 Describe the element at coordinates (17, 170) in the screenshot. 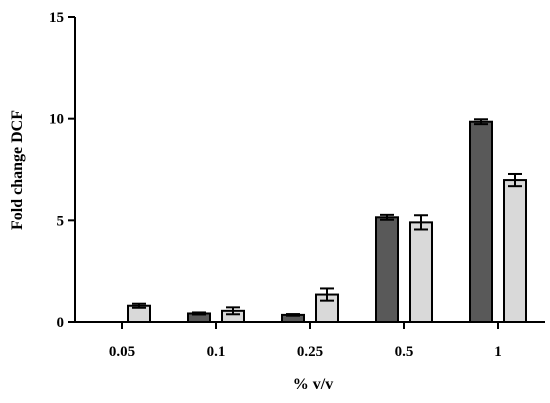

I see `y-axis-title: Fold change DCF` at that location.